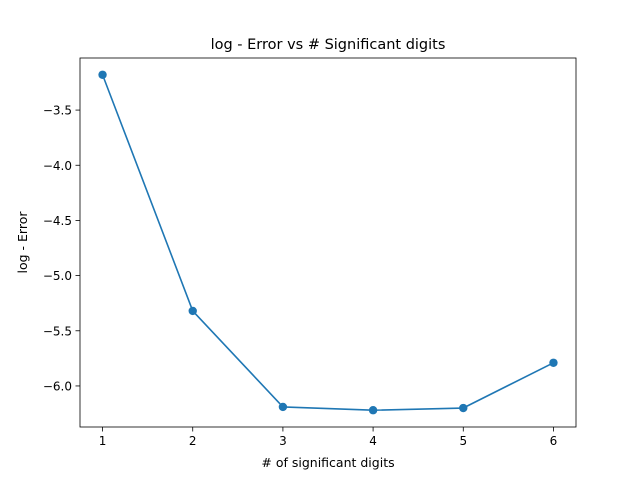 This screenshot has height=484, width=640. I want to click on y-tick-label: −5.0, so click(57, 276).